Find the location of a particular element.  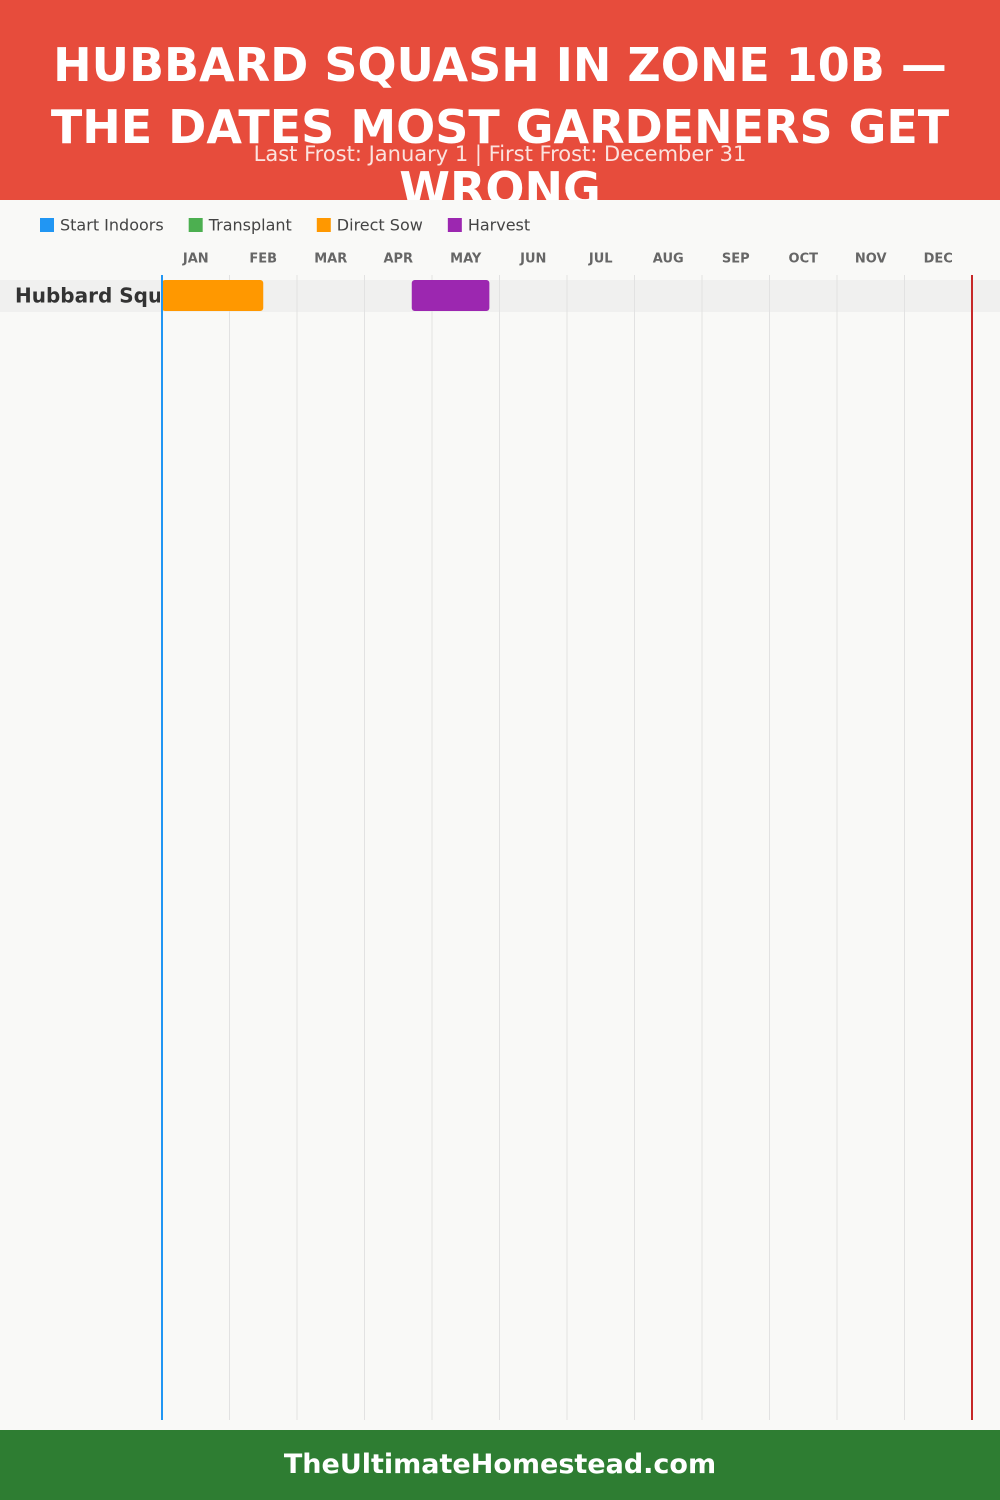

legend-label: Direct Sow is located at coordinates (380, 225).